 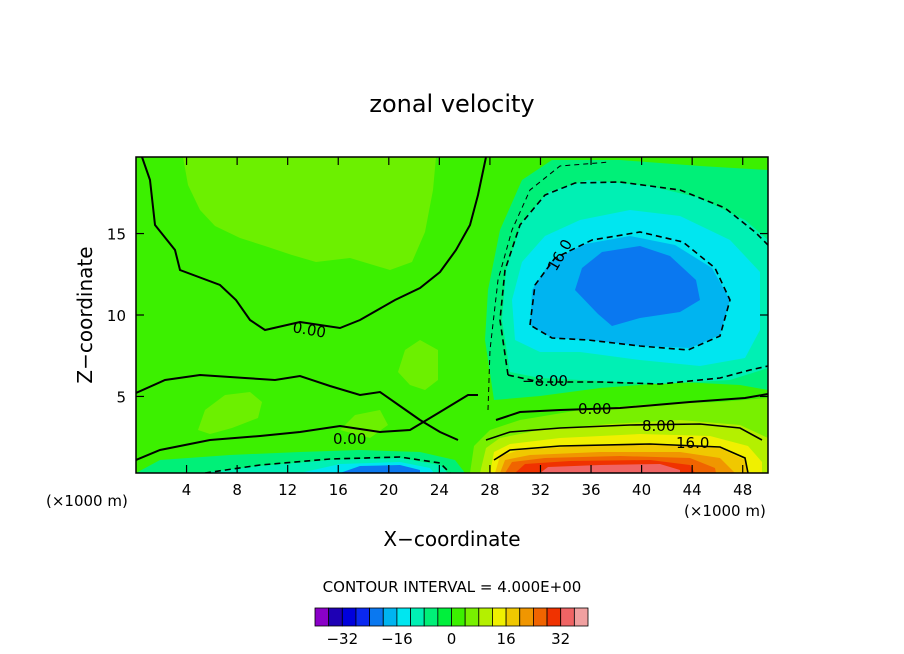 I want to click on contour-bottom-neg8, so click(x=327, y=464).